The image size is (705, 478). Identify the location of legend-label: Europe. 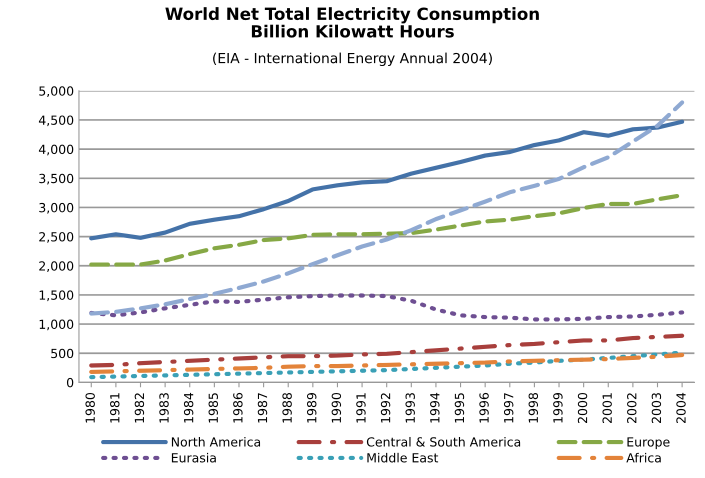
(648, 443).